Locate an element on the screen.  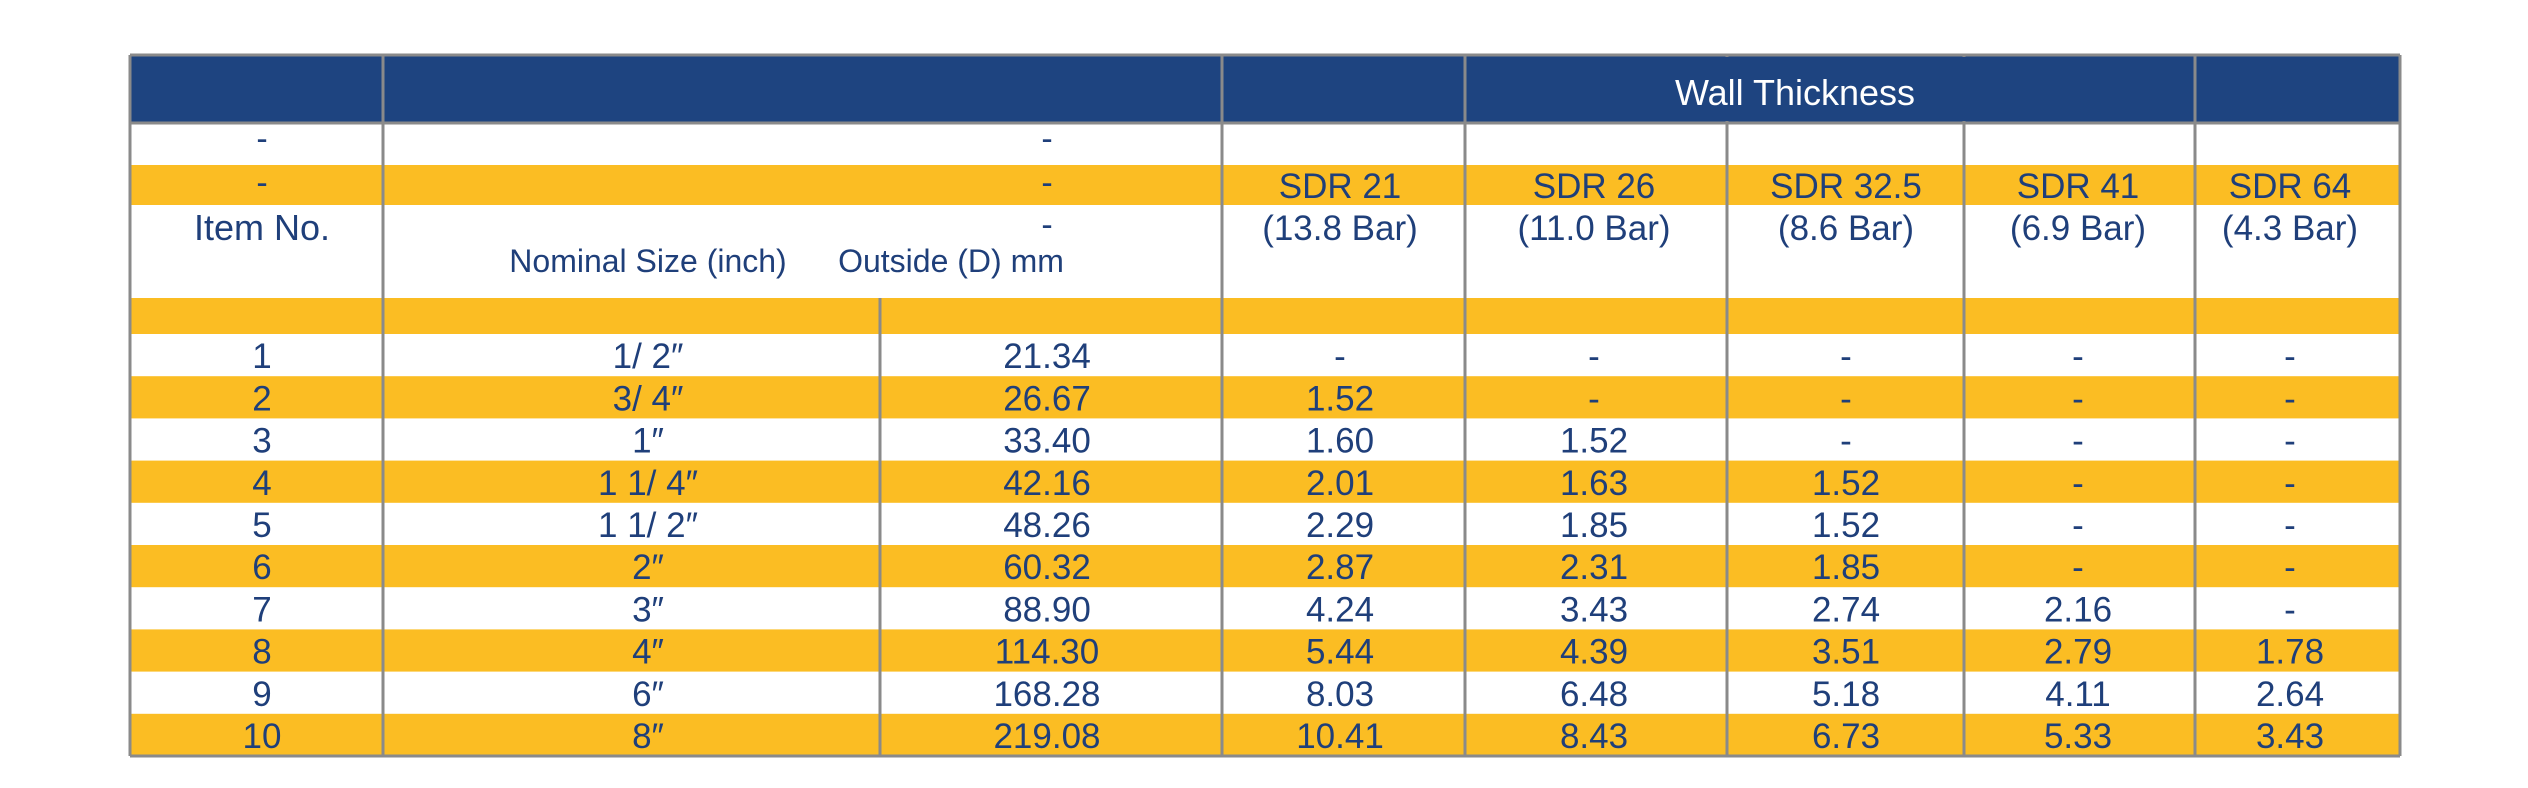
table-row: 6 2″ 60.32 2.87 2.31 1.85 - - is located at coordinates (1274, 567).